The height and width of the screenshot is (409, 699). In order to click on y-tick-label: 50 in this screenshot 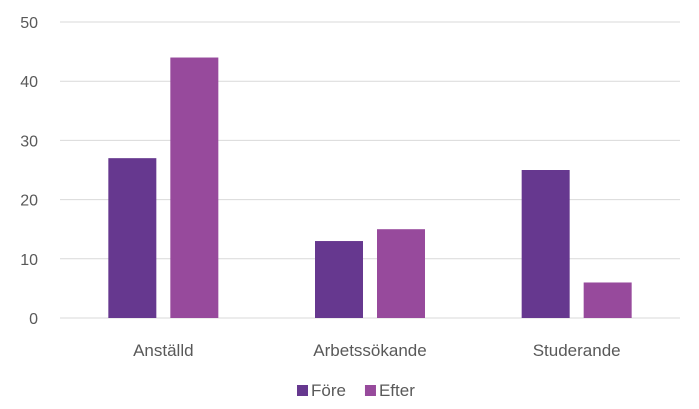, I will do `click(29, 23)`.